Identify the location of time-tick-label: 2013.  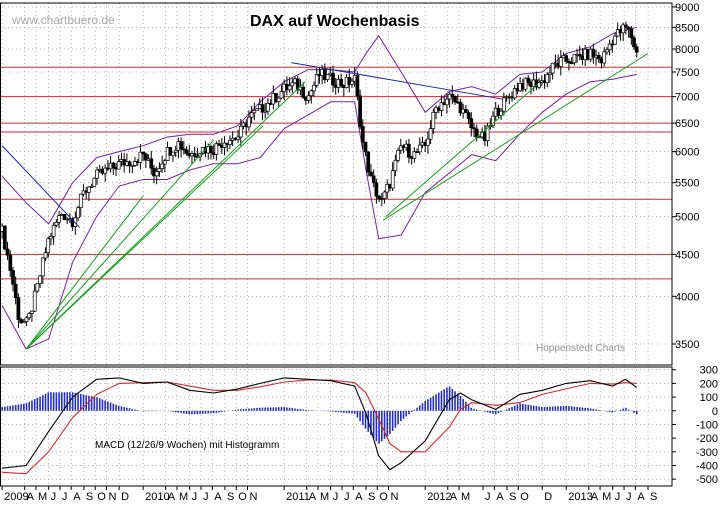
(580, 497).